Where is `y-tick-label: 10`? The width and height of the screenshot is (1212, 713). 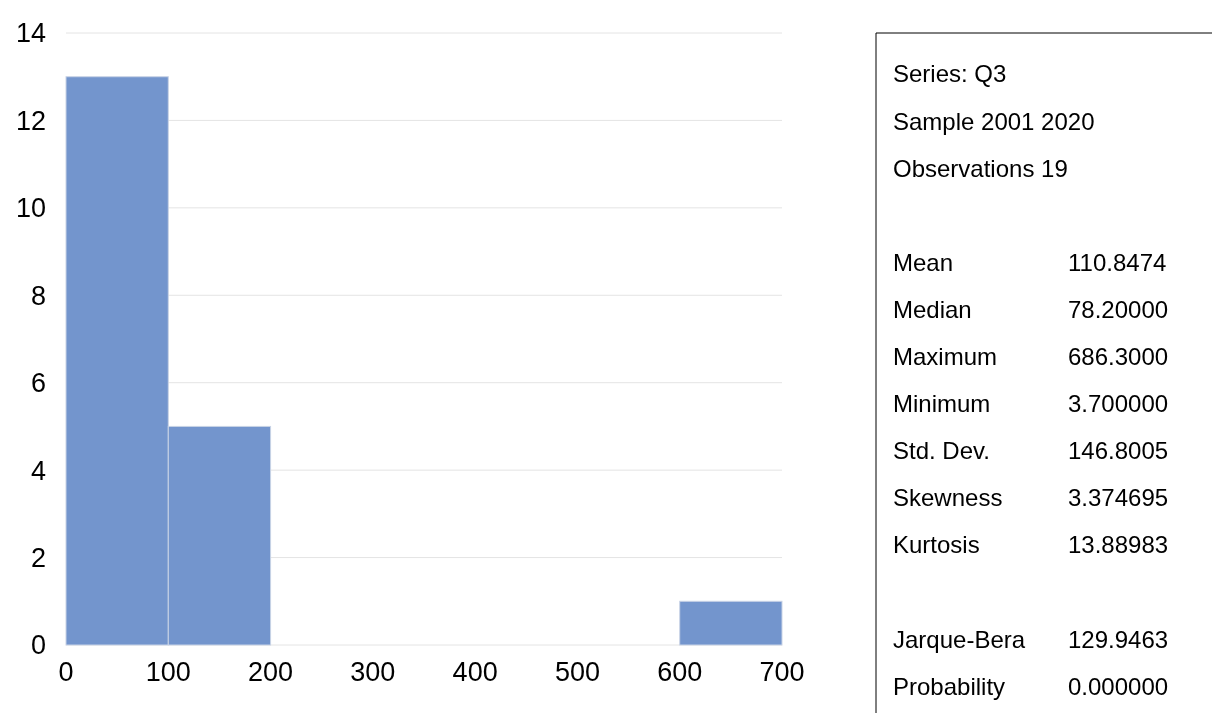
y-tick-label: 10 is located at coordinates (30, 208).